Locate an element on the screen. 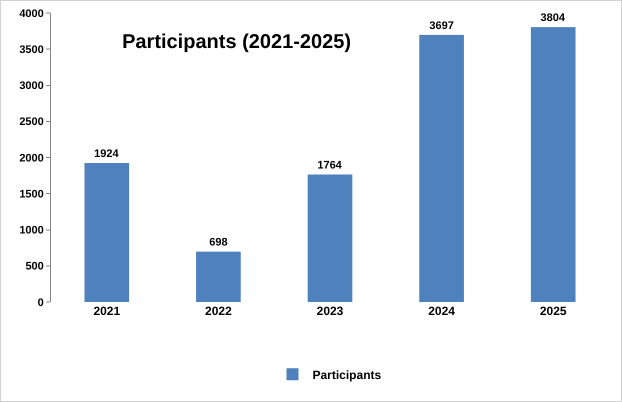  data-label: 698 is located at coordinates (218, 242).